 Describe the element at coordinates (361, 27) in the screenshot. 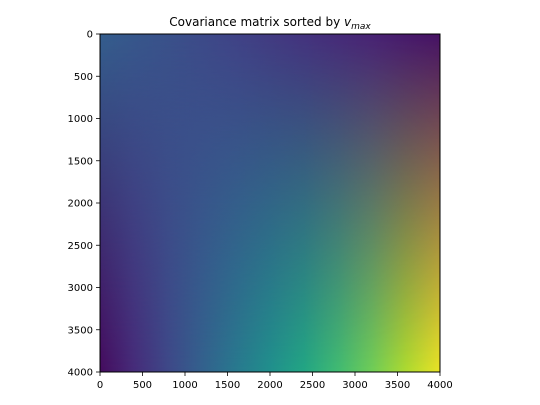

I see `chart-title-math-sub: max` at that location.